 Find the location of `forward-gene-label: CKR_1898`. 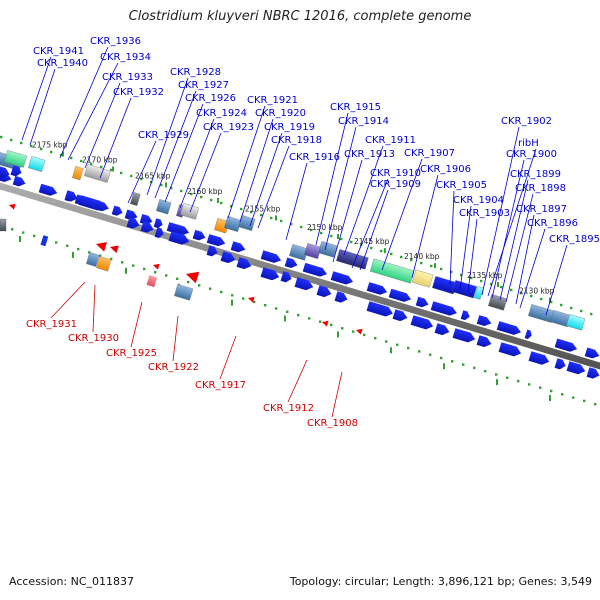

forward-gene-label: CKR_1898 is located at coordinates (540, 188).